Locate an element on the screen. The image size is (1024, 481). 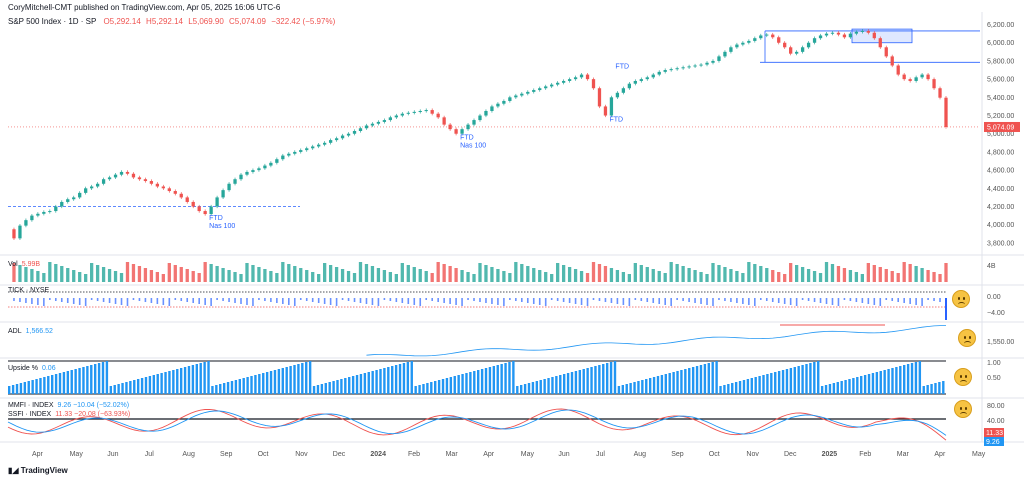
tick-legend: TICK · NYSE is located at coordinates (28, 290).